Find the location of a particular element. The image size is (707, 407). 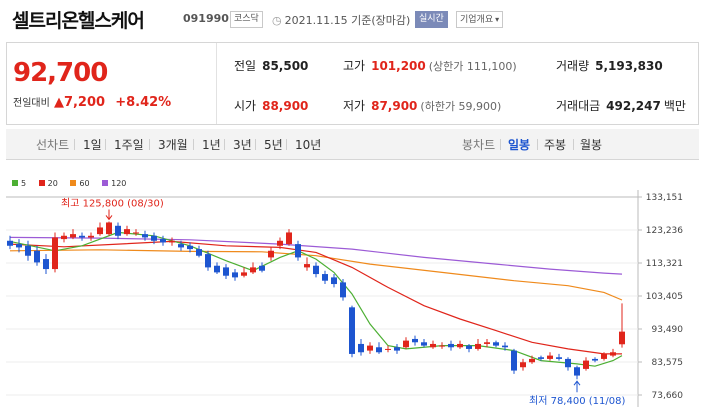

tab-1w: 1주일 is located at coordinates (129, 145).